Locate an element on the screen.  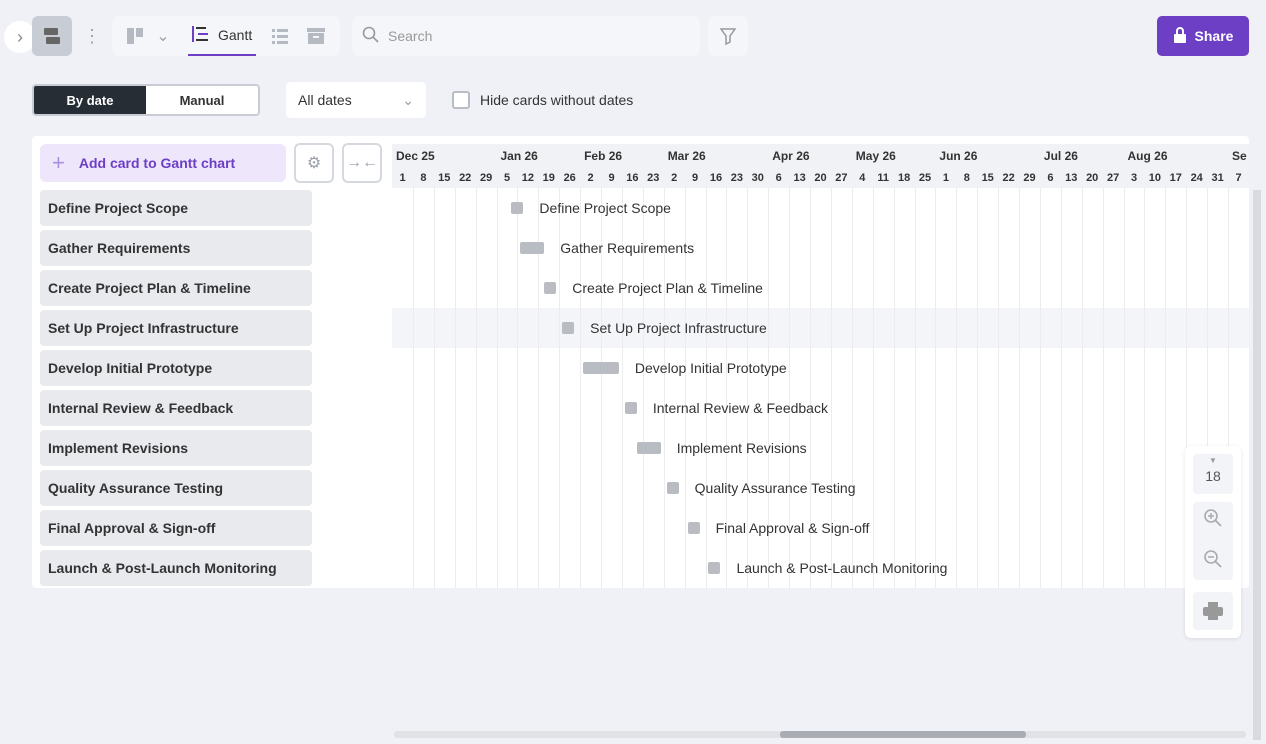
vertical-scrollbar is located at coordinates (1257, 465).